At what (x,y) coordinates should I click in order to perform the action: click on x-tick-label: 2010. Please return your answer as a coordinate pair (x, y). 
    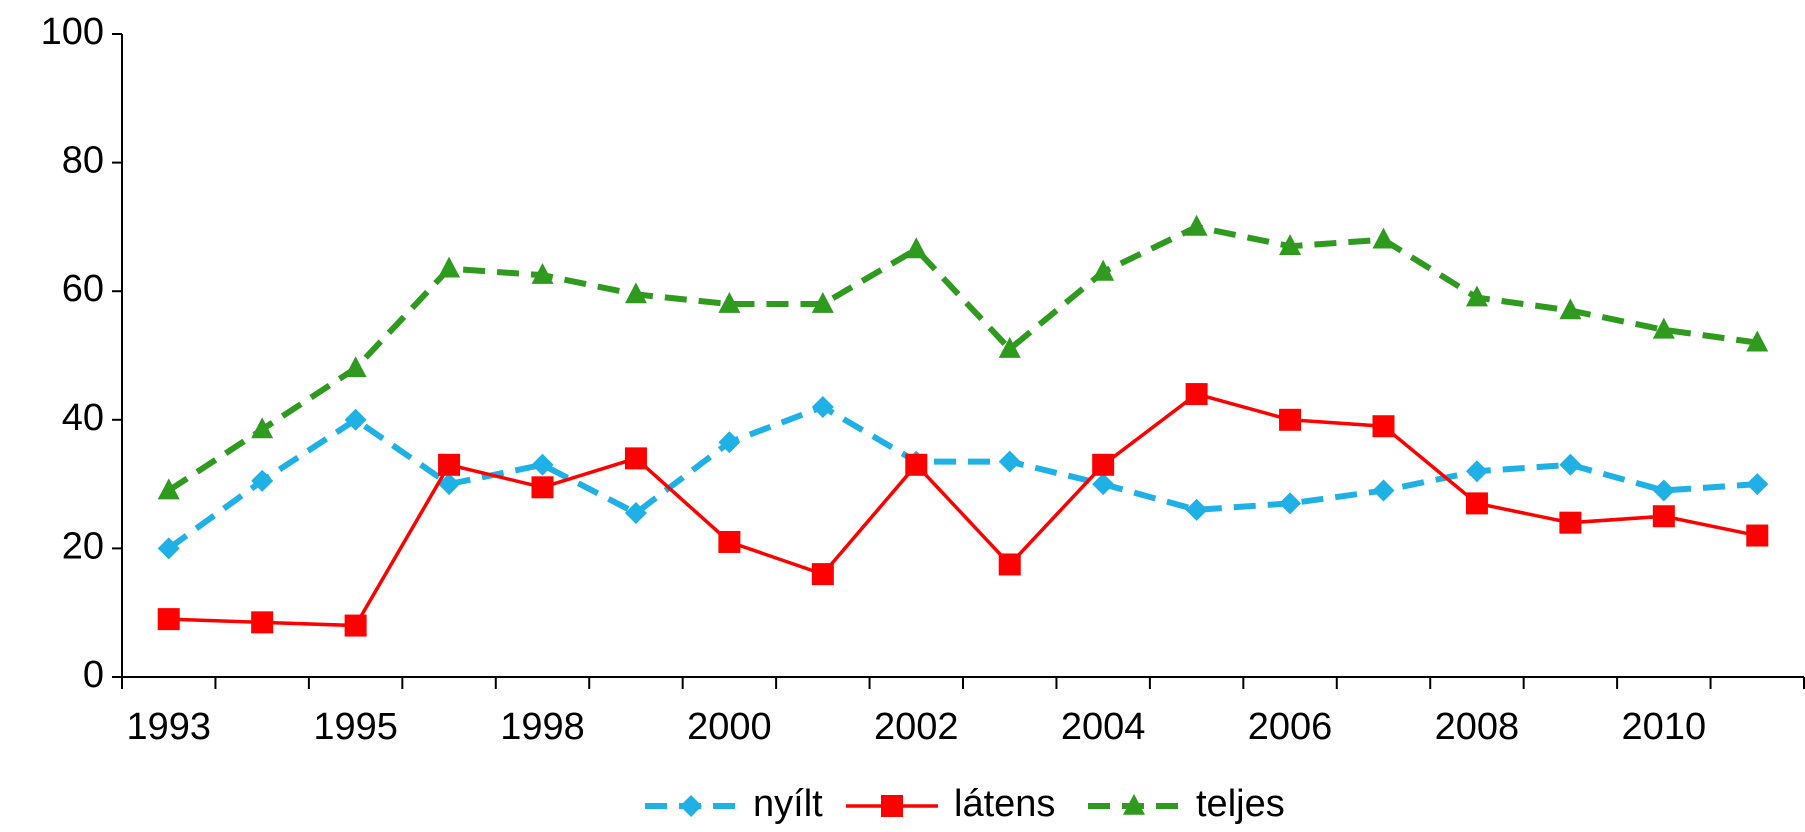
    Looking at the image, I should click on (1664, 727).